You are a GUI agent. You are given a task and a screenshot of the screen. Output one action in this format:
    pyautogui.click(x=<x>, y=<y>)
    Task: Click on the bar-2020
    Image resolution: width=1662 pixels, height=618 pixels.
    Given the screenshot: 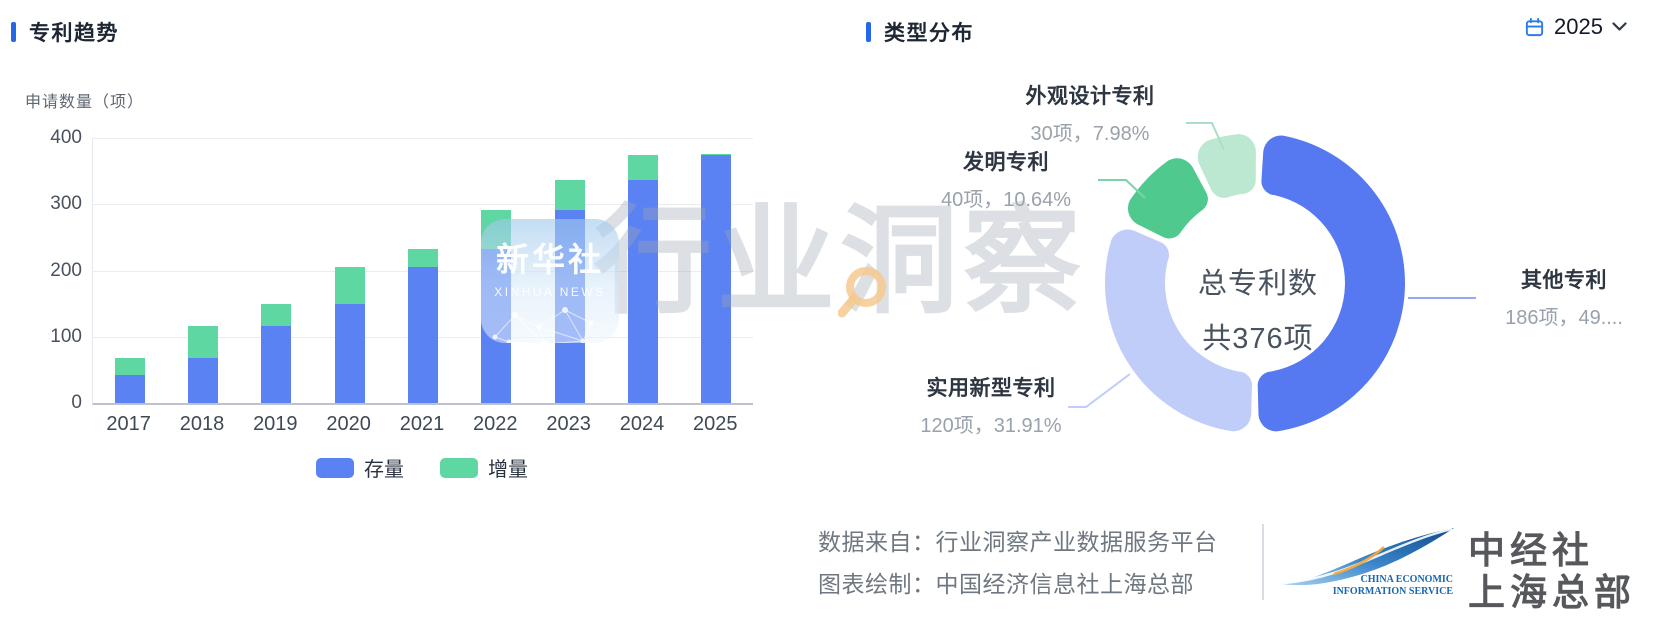 What is the action you would take?
    pyautogui.click(x=349, y=335)
    